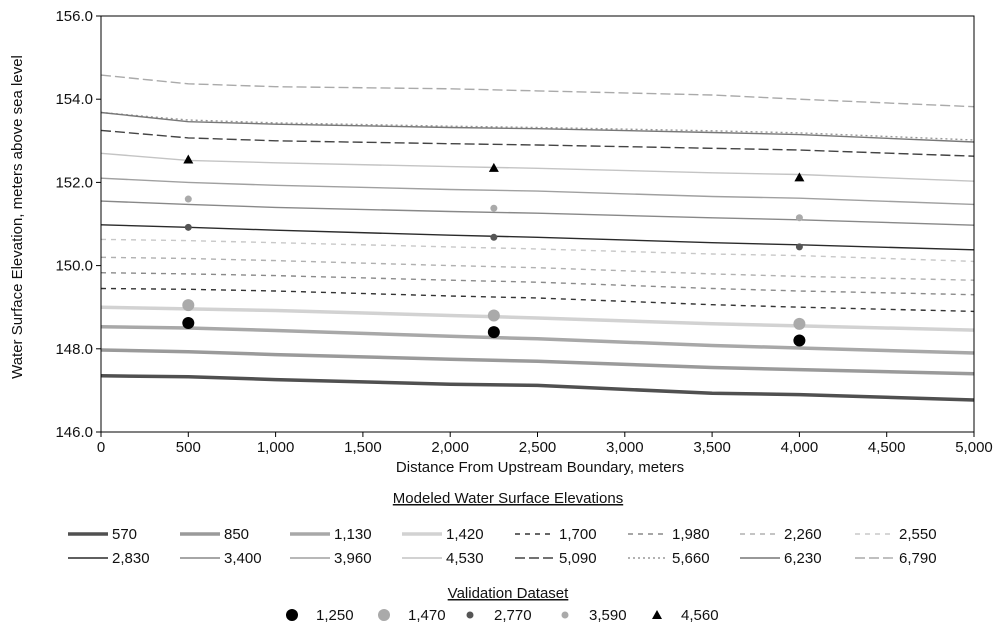 This screenshot has height=632, width=996. I want to click on y-tick-label: 150.0, so click(74, 266).